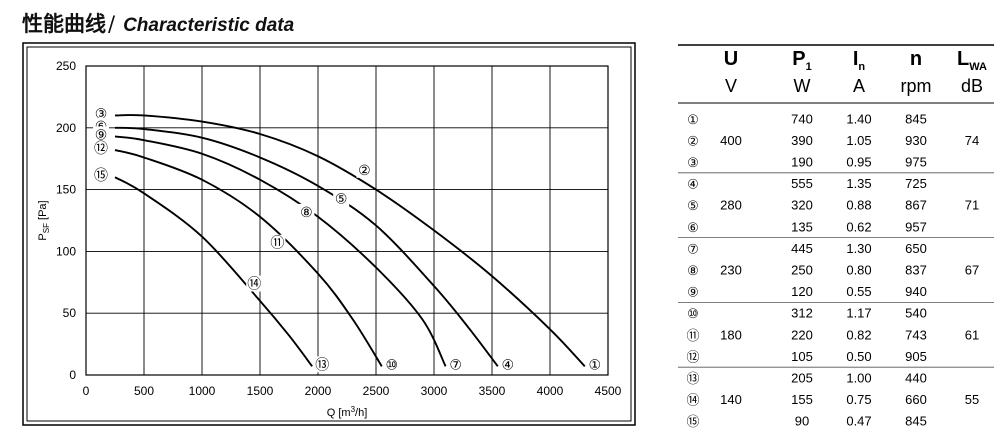 Image resolution: width=1008 pixels, height=436 pixels. What do you see at coordinates (916, 334) in the screenshot?
I see `cell-n: 743` at bounding box center [916, 334].